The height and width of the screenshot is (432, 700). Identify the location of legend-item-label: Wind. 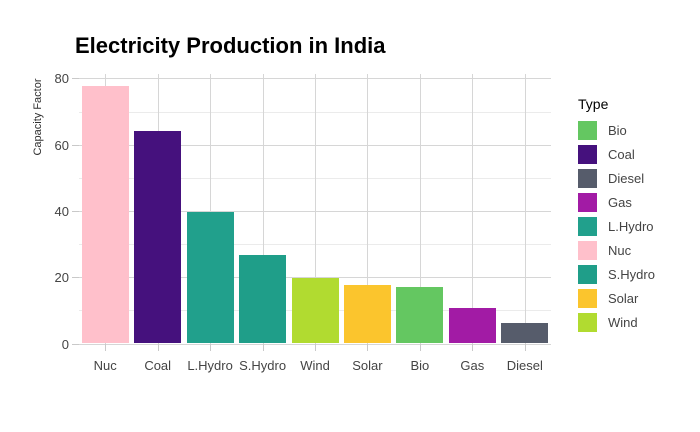
(623, 322).